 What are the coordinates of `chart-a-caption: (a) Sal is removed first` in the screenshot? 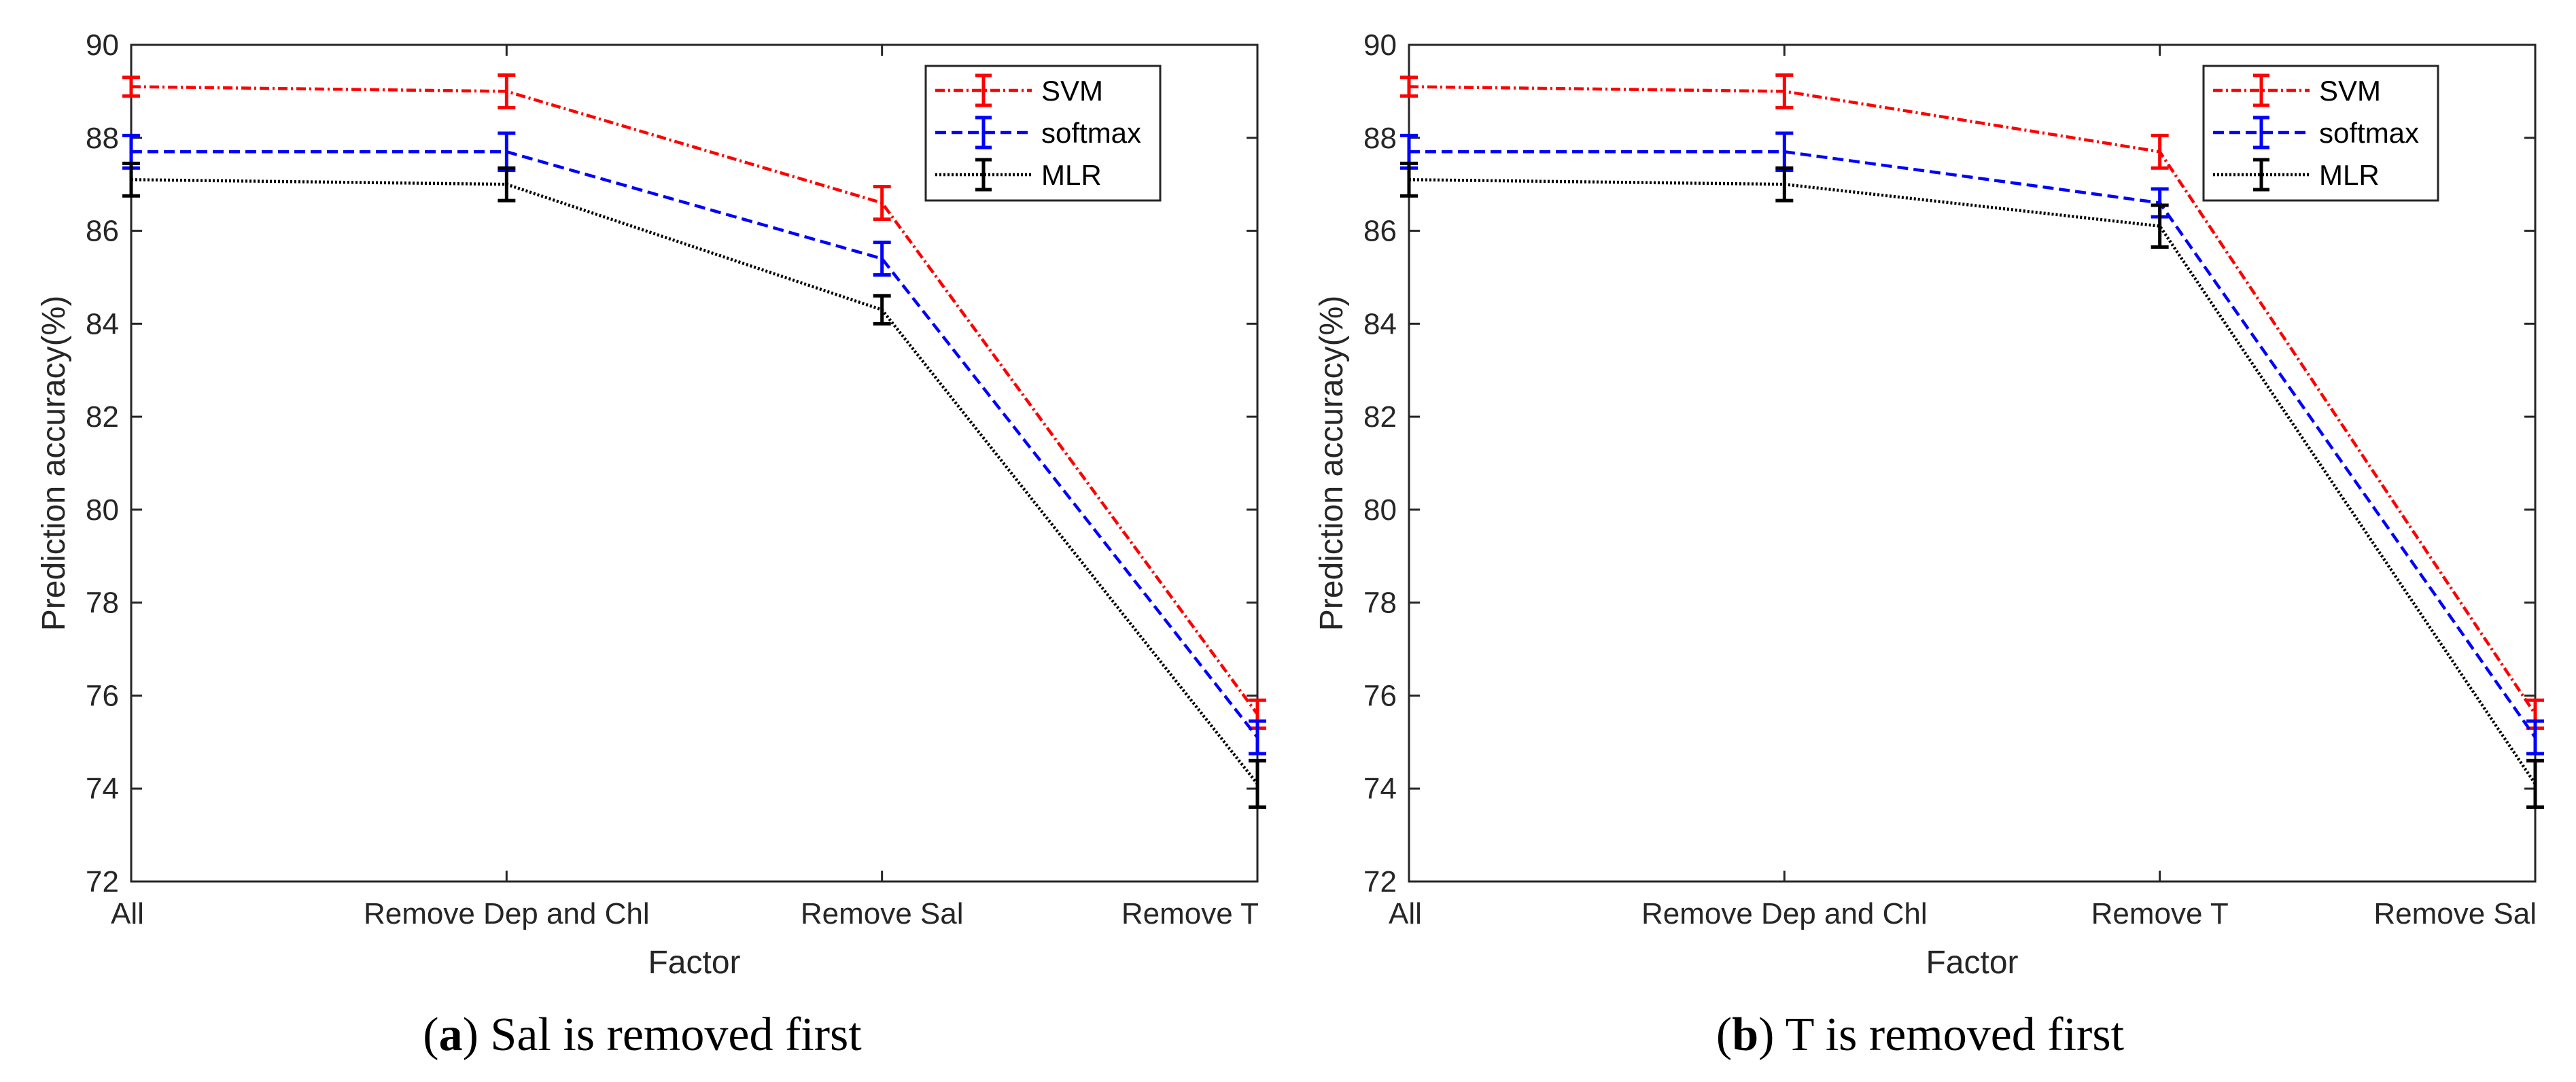 It's located at (642, 1035).